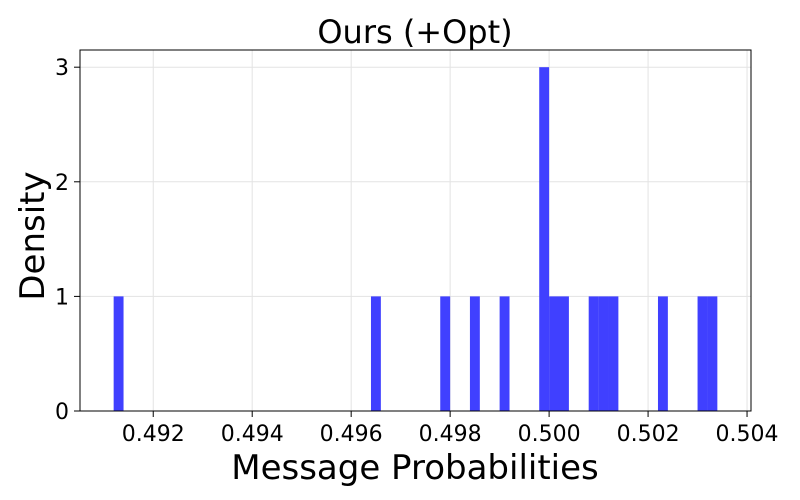  Describe the element at coordinates (747, 434) in the screenshot. I see `x-tick-label: 0.504` at that location.